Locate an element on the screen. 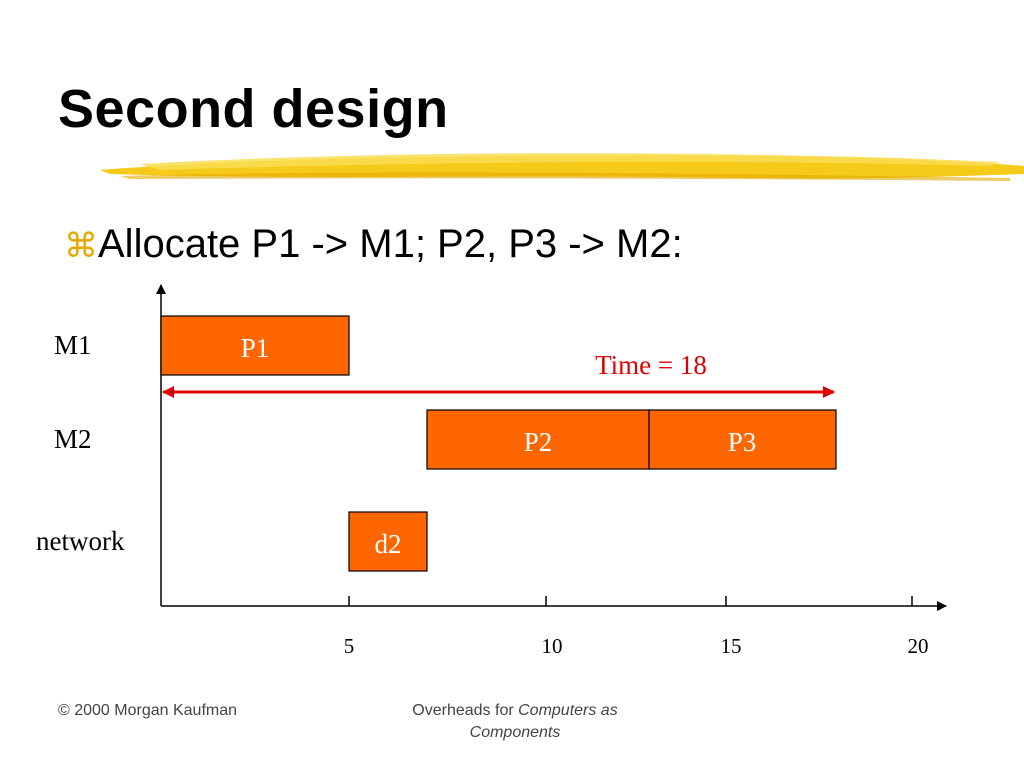  total-time-label: Time = 18 is located at coordinates (651, 365).